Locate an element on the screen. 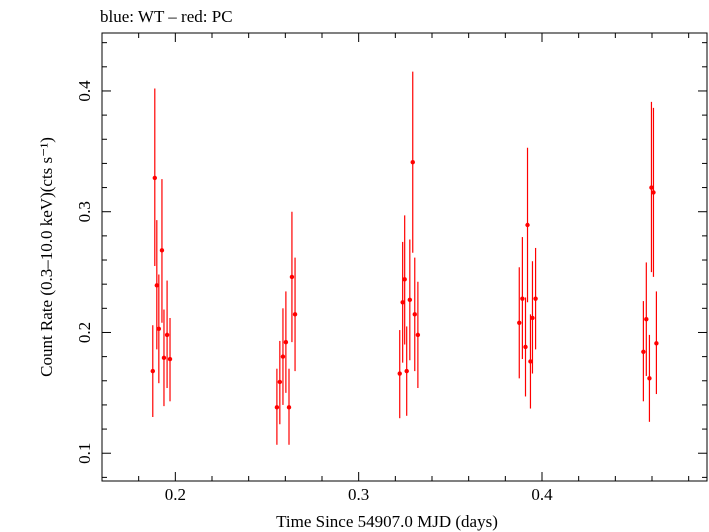 This screenshot has height=532, width=709. x-tick-label: 0.4 is located at coordinates (542, 494).